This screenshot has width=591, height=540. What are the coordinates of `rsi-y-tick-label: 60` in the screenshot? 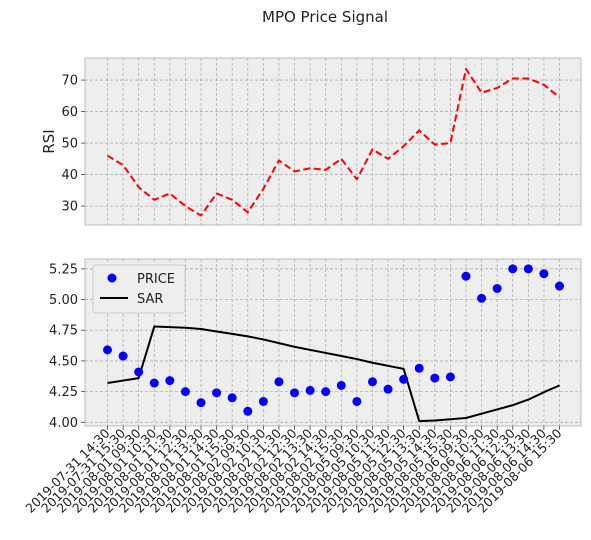 It's located at (69, 112).